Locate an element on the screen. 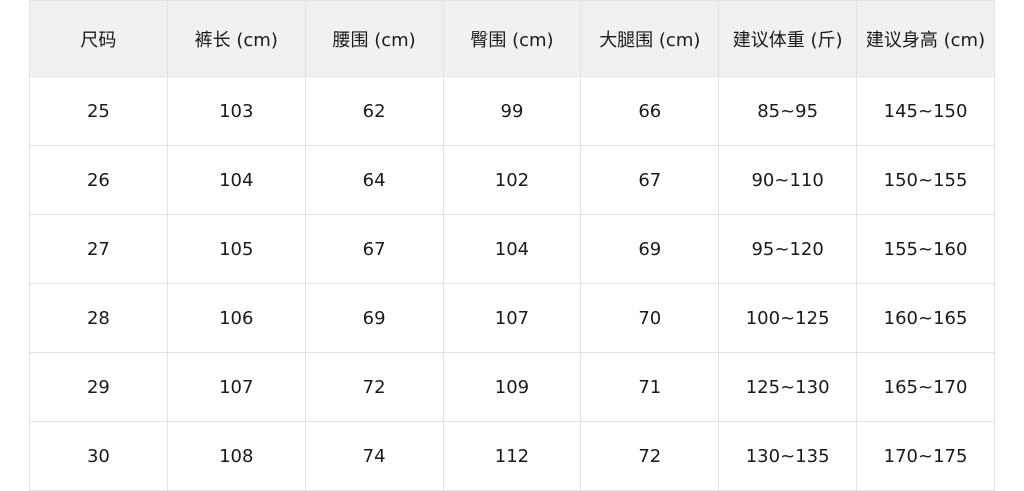 The height and width of the screenshot is (491, 1024). table-cell: 26 is located at coordinates (98, 180).